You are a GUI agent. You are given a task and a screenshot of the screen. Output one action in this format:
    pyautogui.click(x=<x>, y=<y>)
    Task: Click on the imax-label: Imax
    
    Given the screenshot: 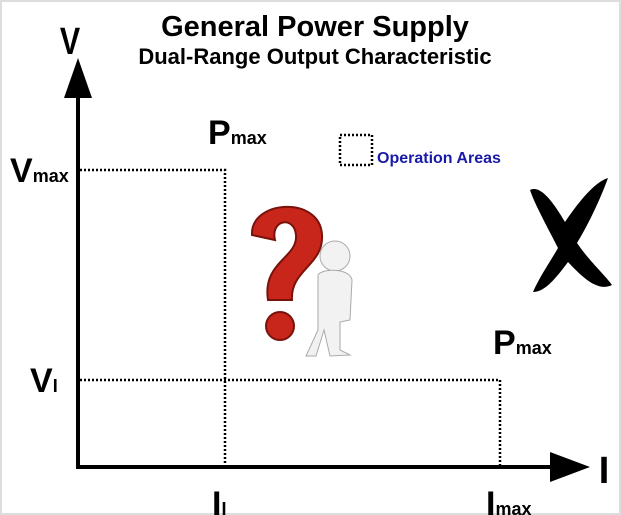 What is the action you would take?
    pyautogui.click(x=508, y=500)
    